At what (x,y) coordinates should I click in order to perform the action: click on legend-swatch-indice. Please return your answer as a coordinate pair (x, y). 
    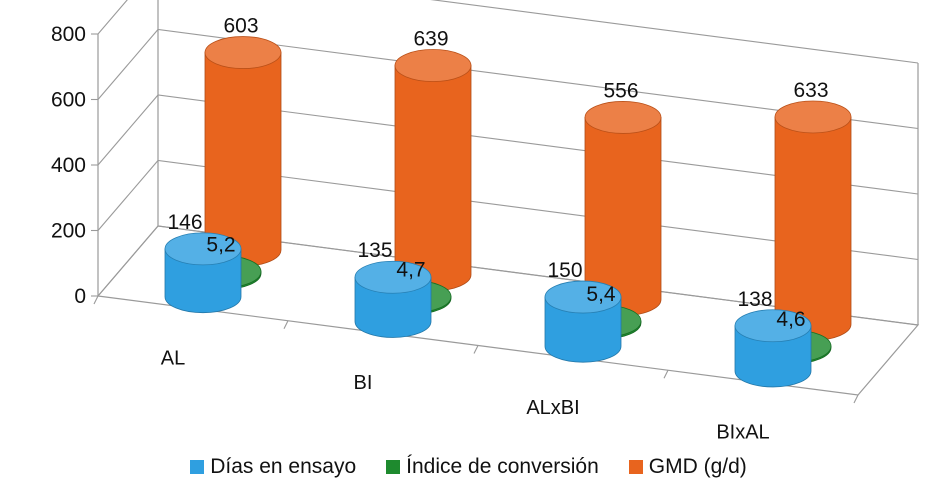
    Looking at the image, I should click on (393, 467).